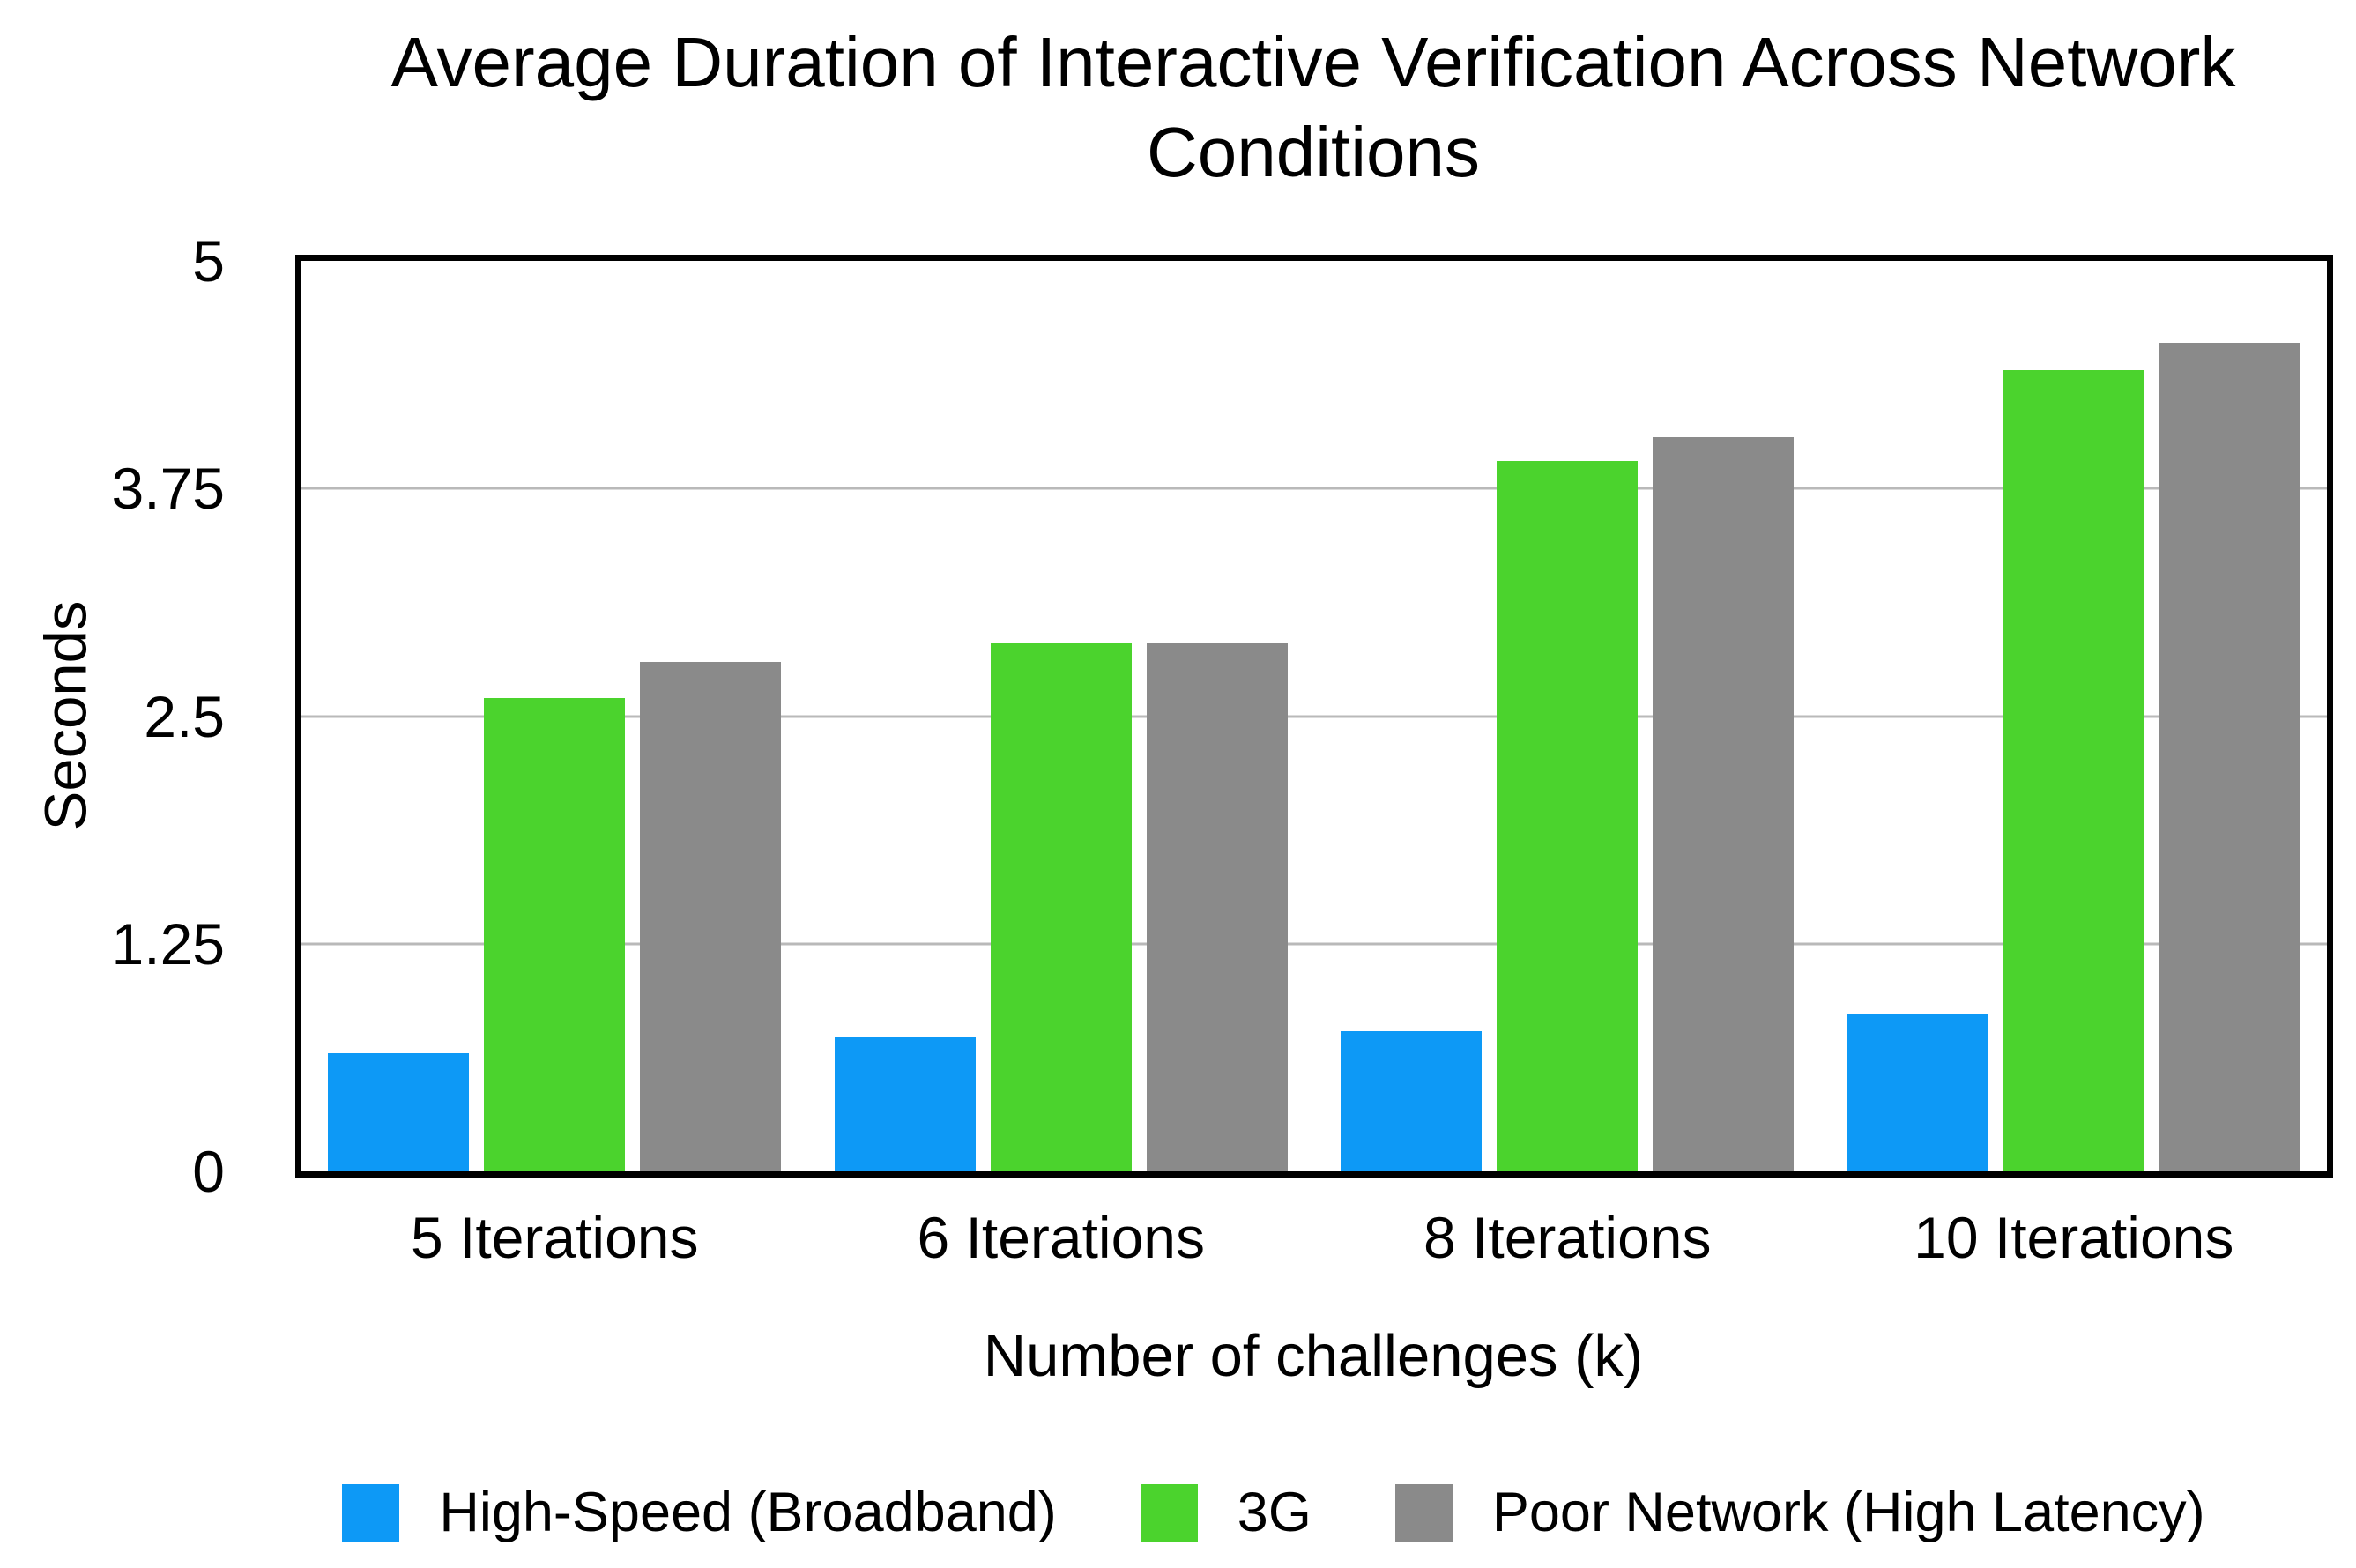  Describe the element at coordinates (1313, 1356) in the screenshot. I see `x-axis-title: Number of challenges (k)` at that location.